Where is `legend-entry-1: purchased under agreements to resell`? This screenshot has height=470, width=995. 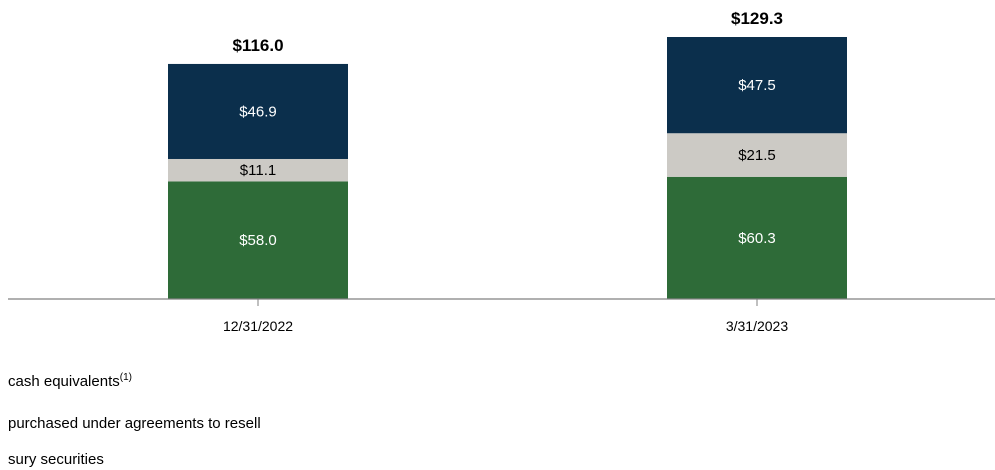
legend-entry-1: purchased under agreements to resell is located at coordinates (134, 423).